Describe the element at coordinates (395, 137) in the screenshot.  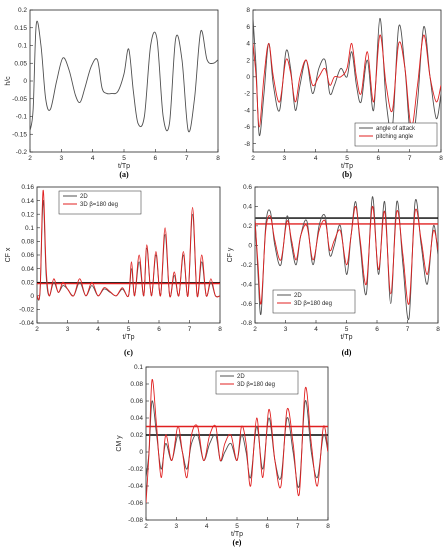
I see `legend-label: pitching angle` at that location.